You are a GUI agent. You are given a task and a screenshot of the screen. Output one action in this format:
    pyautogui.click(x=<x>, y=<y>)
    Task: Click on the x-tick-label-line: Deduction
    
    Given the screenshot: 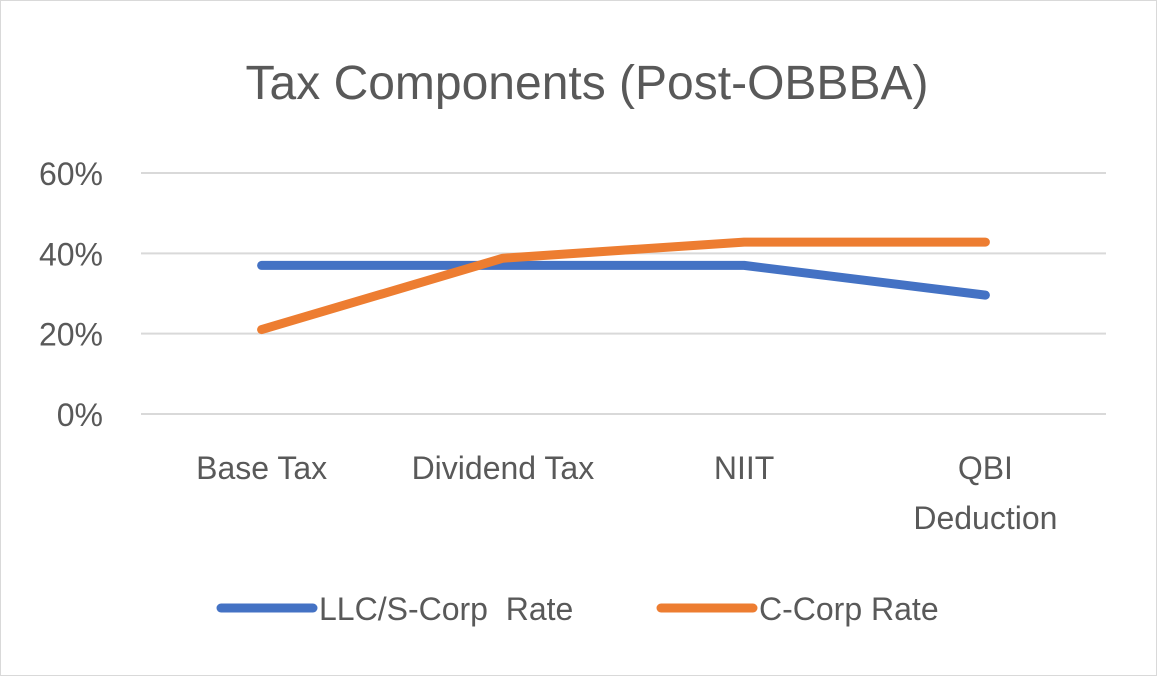 What is the action you would take?
    pyautogui.click(x=985, y=518)
    